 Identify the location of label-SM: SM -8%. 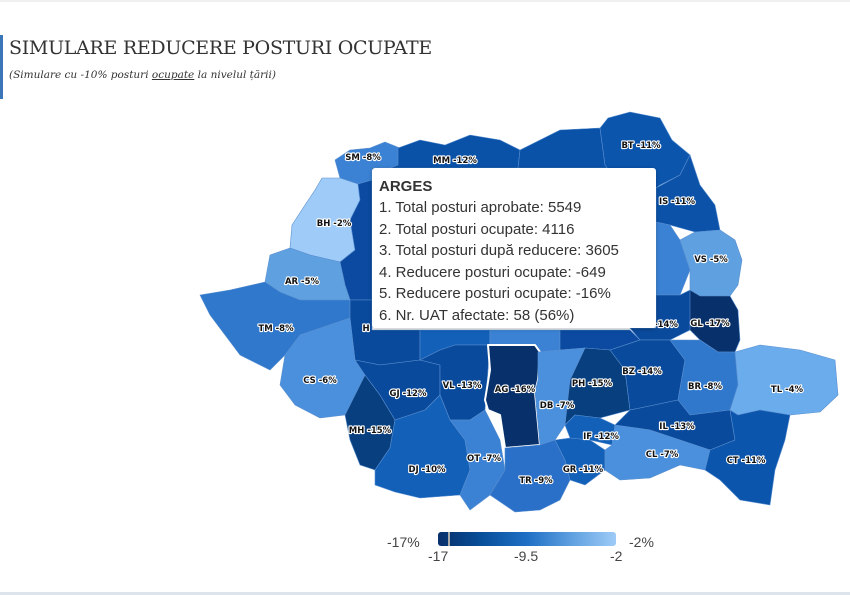
(363, 158).